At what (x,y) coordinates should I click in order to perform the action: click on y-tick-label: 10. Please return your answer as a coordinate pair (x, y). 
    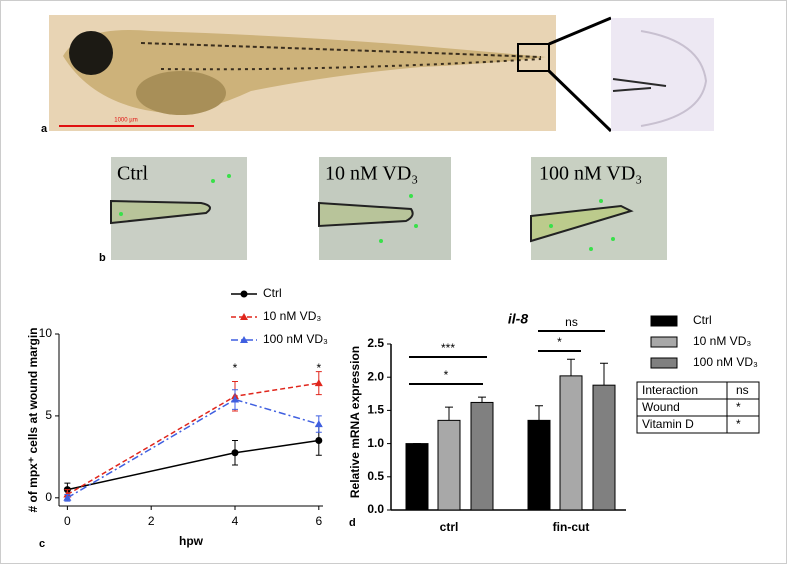
    Looking at the image, I should click on (46, 333).